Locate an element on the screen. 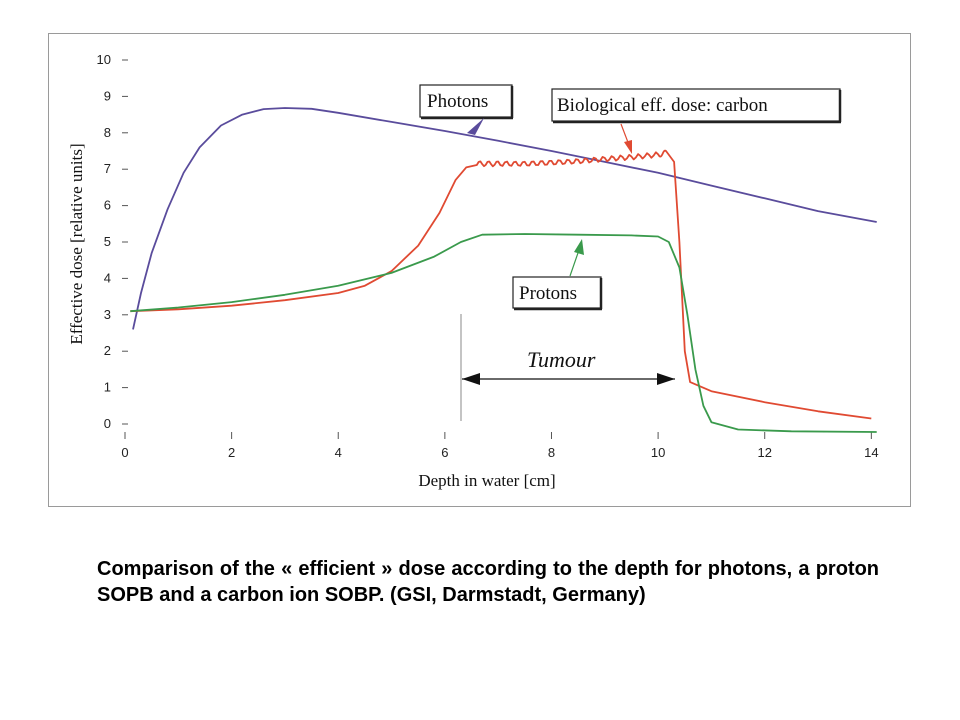  x-tick-label: 0 is located at coordinates (124, 452).